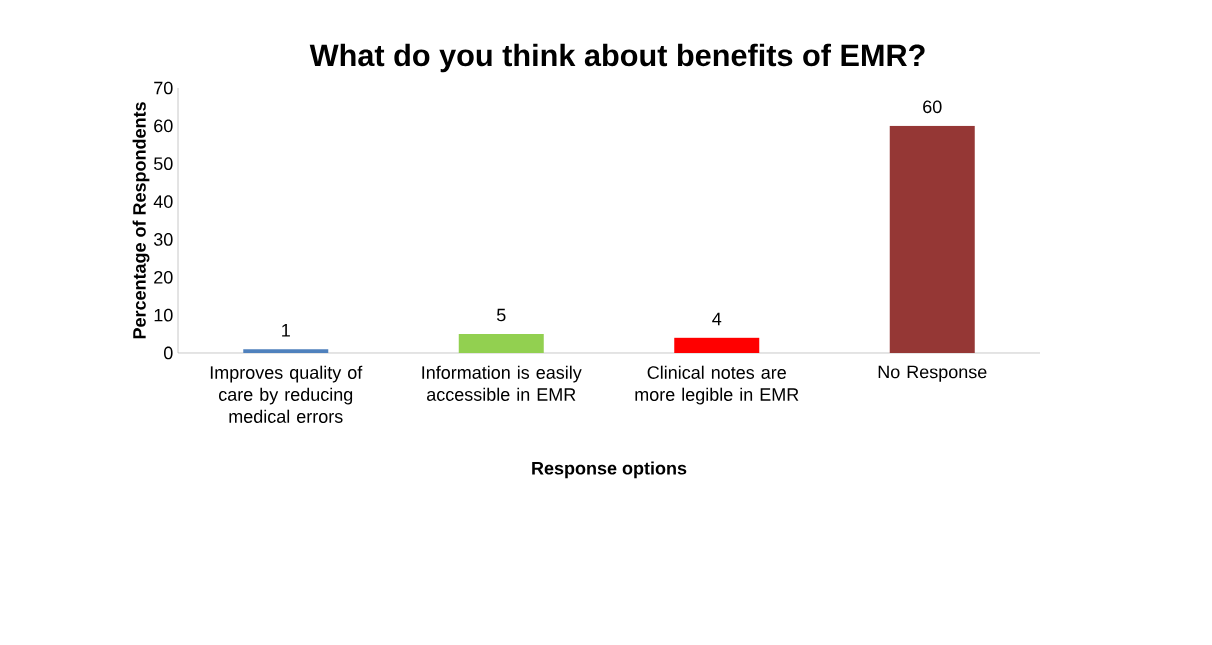 This screenshot has height=645, width=1212. What do you see at coordinates (163, 126) in the screenshot?
I see `y-tick-label: 60` at bounding box center [163, 126].